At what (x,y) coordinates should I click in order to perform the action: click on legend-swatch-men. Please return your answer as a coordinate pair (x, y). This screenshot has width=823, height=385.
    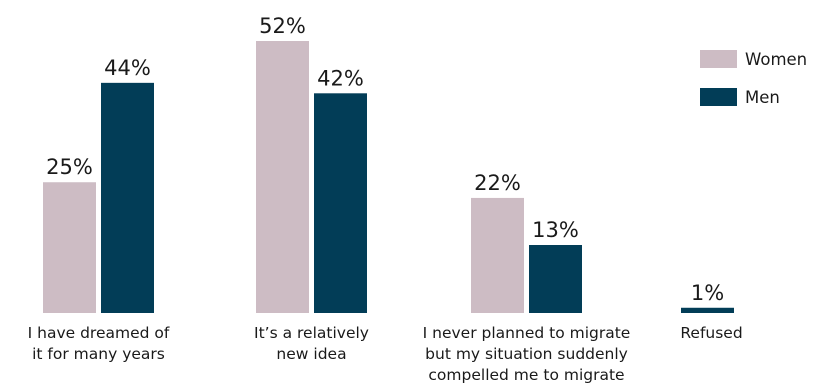
    Looking at the image, I should click on (718, 97).